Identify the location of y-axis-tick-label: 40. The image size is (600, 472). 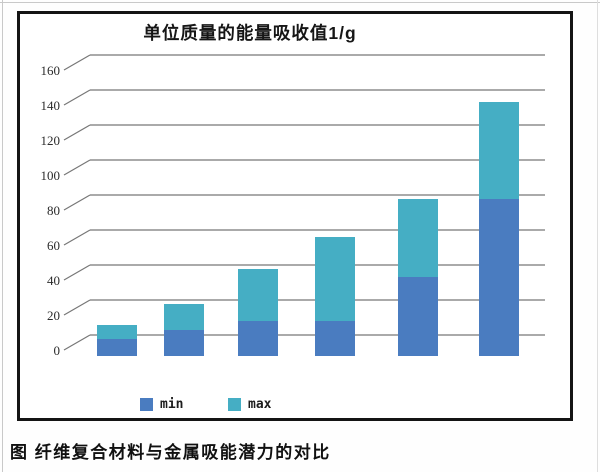
(53, 280).